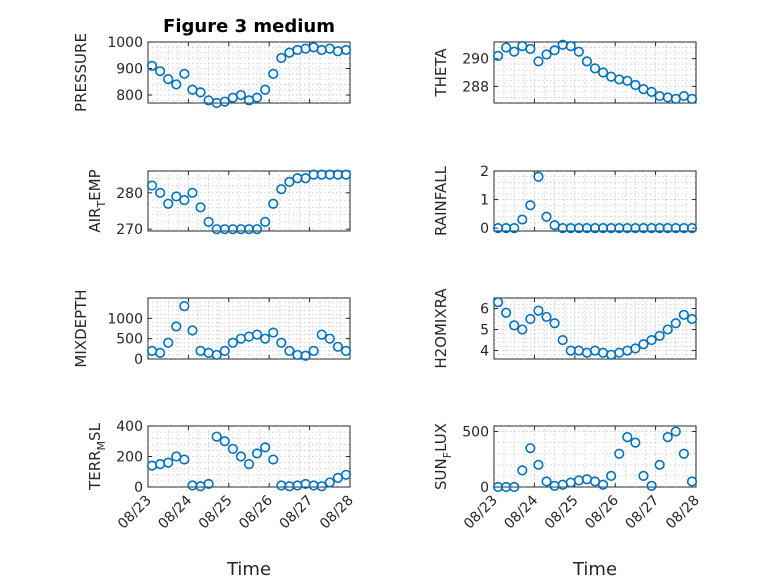 Image resolution: width=778 pixels, height=583 pixels. Describe the element at coordinates (129, 194) in the screenshot. I see `y-tick-label: 280` at that location.